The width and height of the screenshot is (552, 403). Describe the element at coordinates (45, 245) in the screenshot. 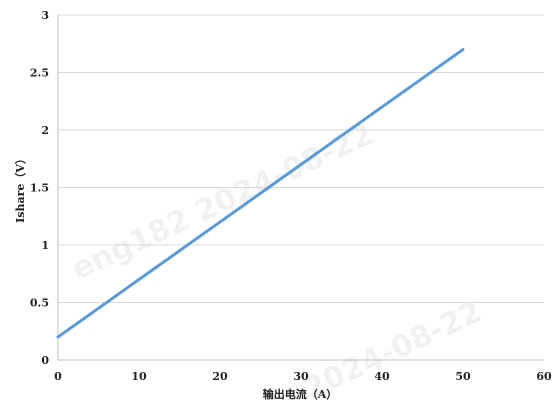

I see `y-tick-label: 1` at that location.